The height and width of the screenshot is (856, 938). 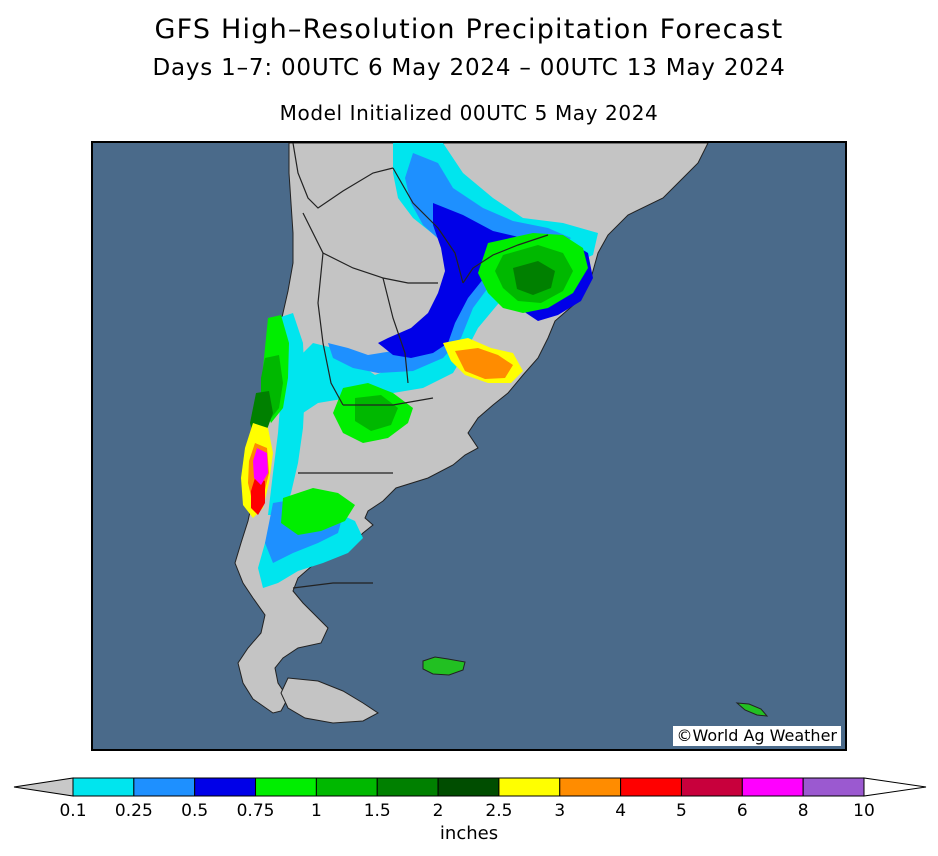 I want to click on legend-tick-label: 2, so click(x=438, y=811).